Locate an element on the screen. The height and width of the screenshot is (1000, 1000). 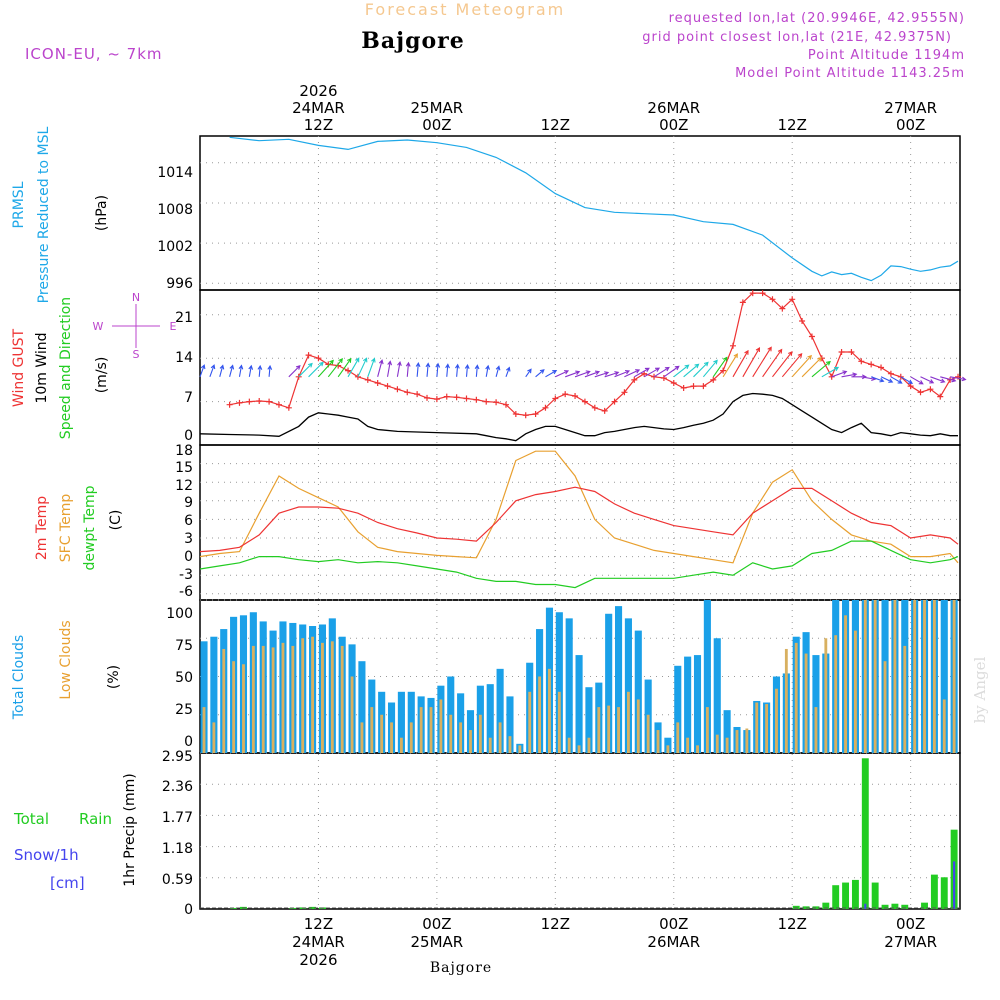
top-time-label: 00Z is located at coordinates (673, 125).